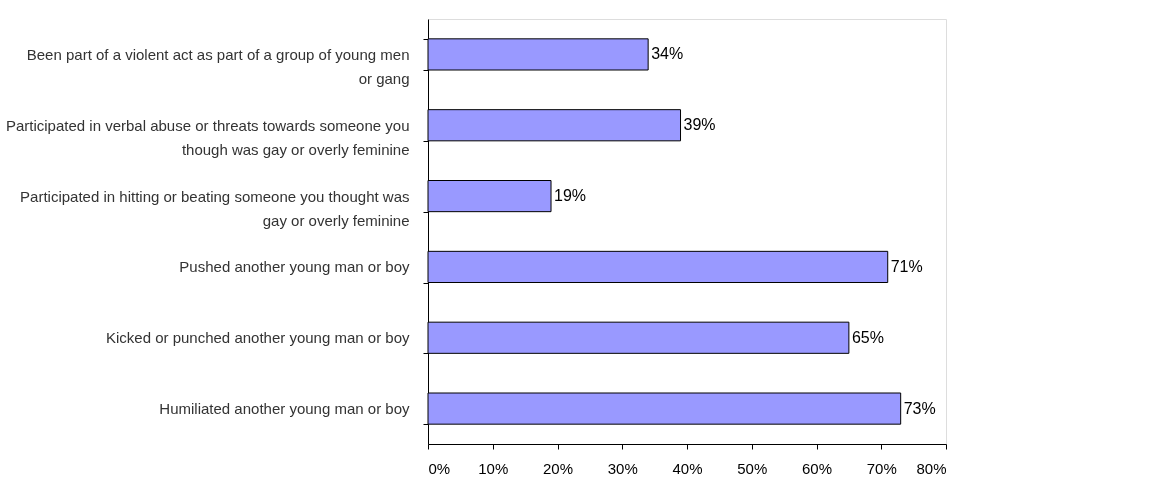  I want to click on y-tick-label: Participated in verbal abuse or threats towards someone you though was gay or overly feminine, so click(207, 137).